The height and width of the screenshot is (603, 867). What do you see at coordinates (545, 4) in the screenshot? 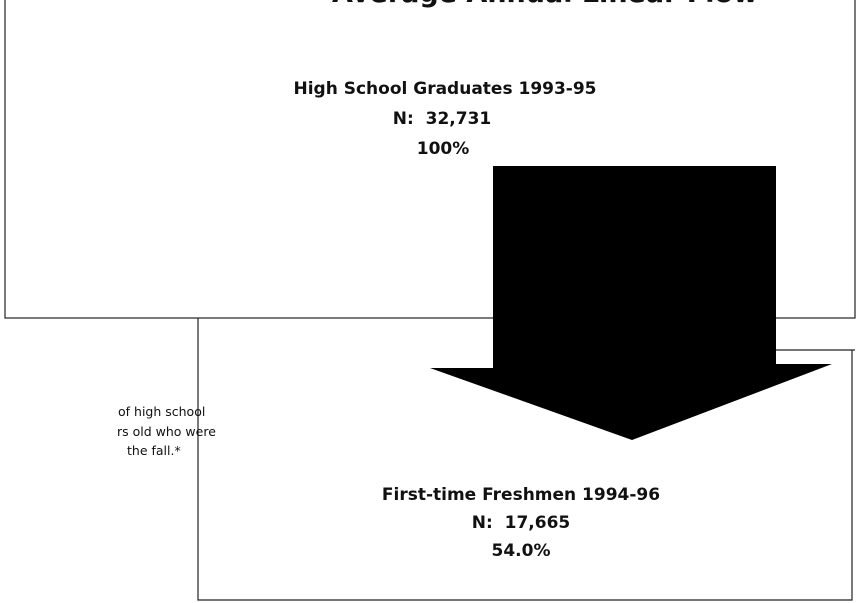
I see `title: Average Annual Linear Flow` at bounding box center [545, 4].